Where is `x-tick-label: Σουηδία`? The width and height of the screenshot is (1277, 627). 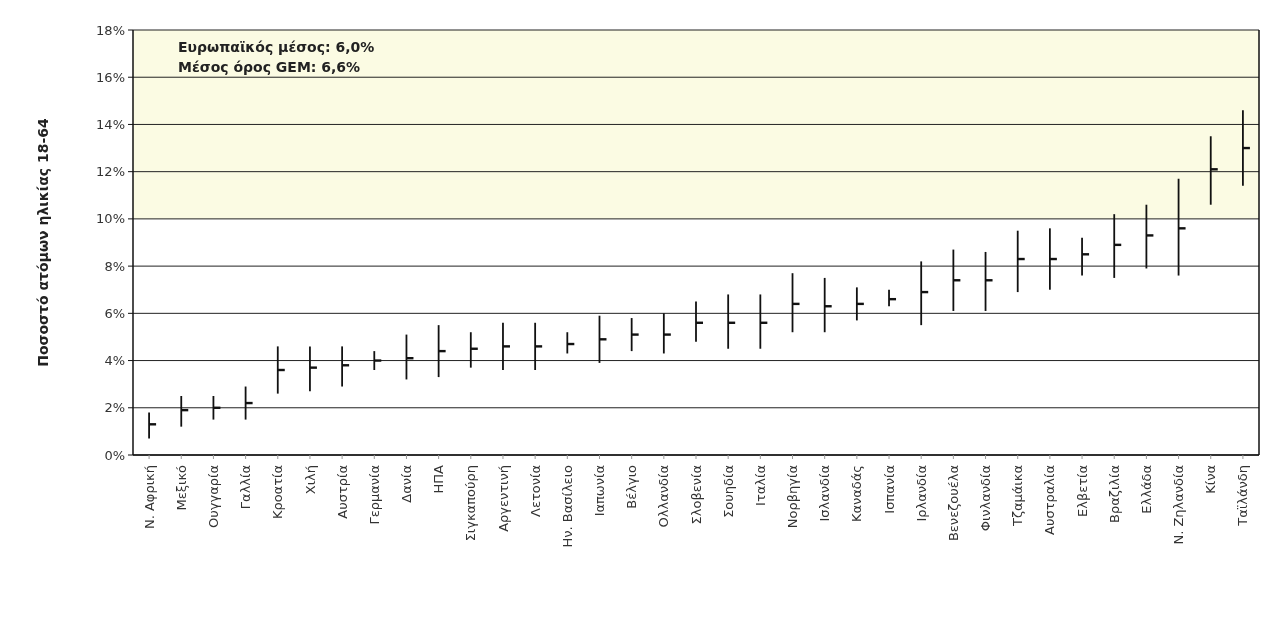 x-tick-label: Σουηδία is located at coordinates (728, 491).